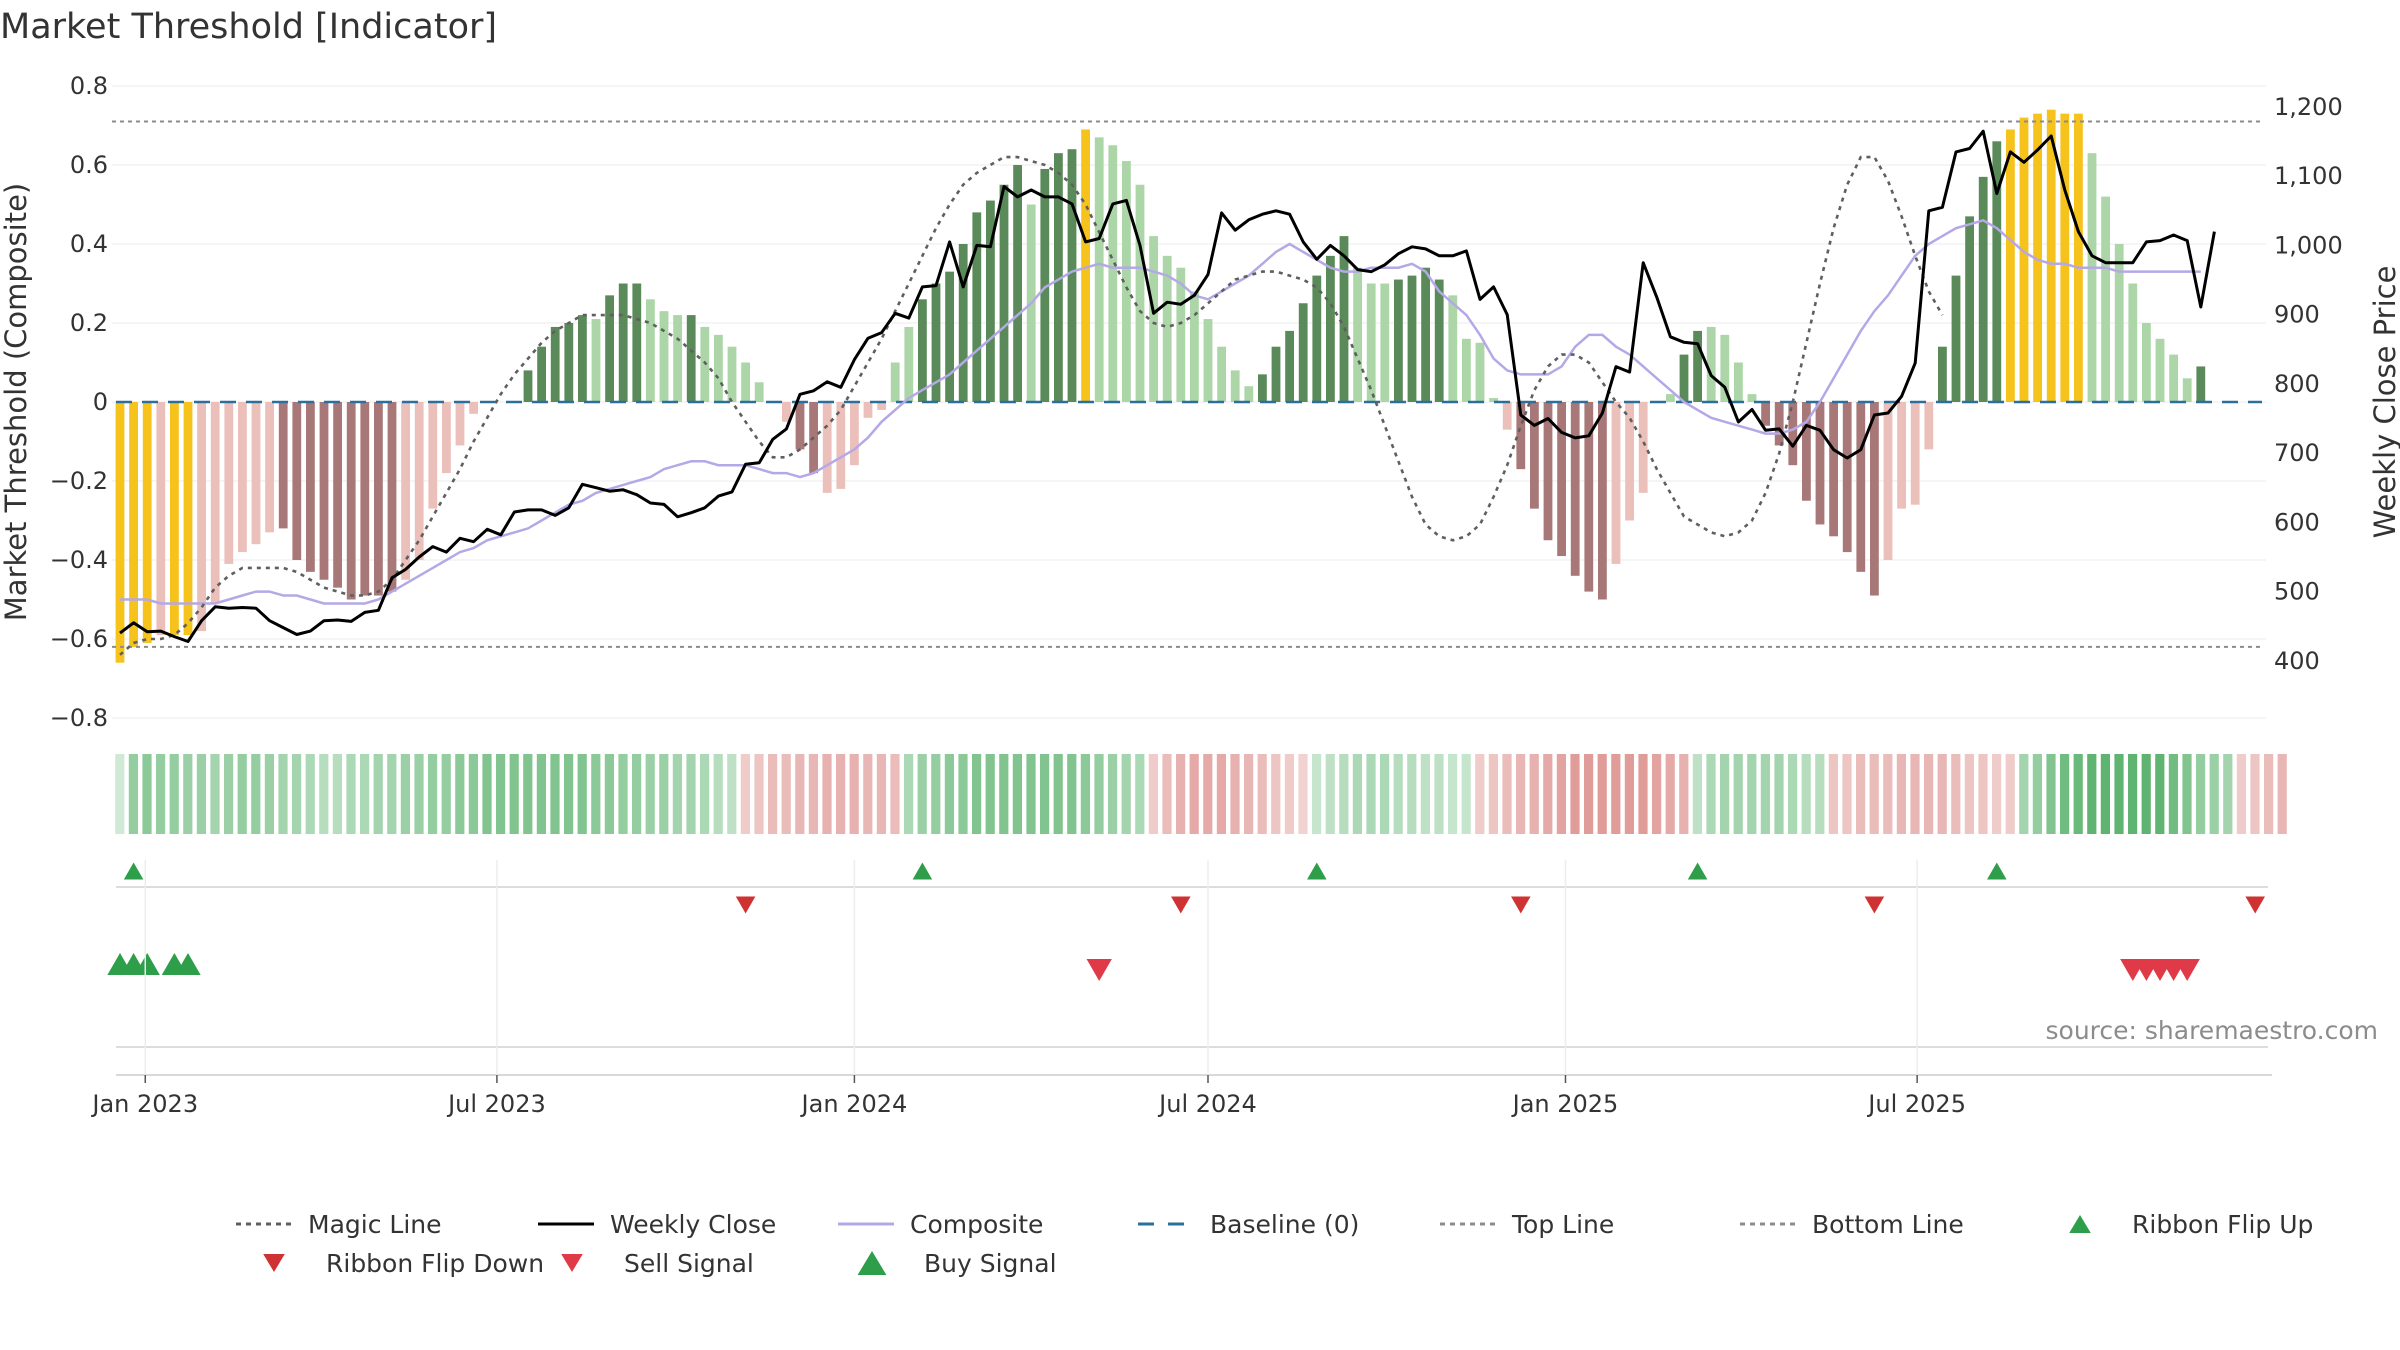  Describe the element at coordinates (100, 402) in the screenshot. I see `y-tick-label: 0` at that location.